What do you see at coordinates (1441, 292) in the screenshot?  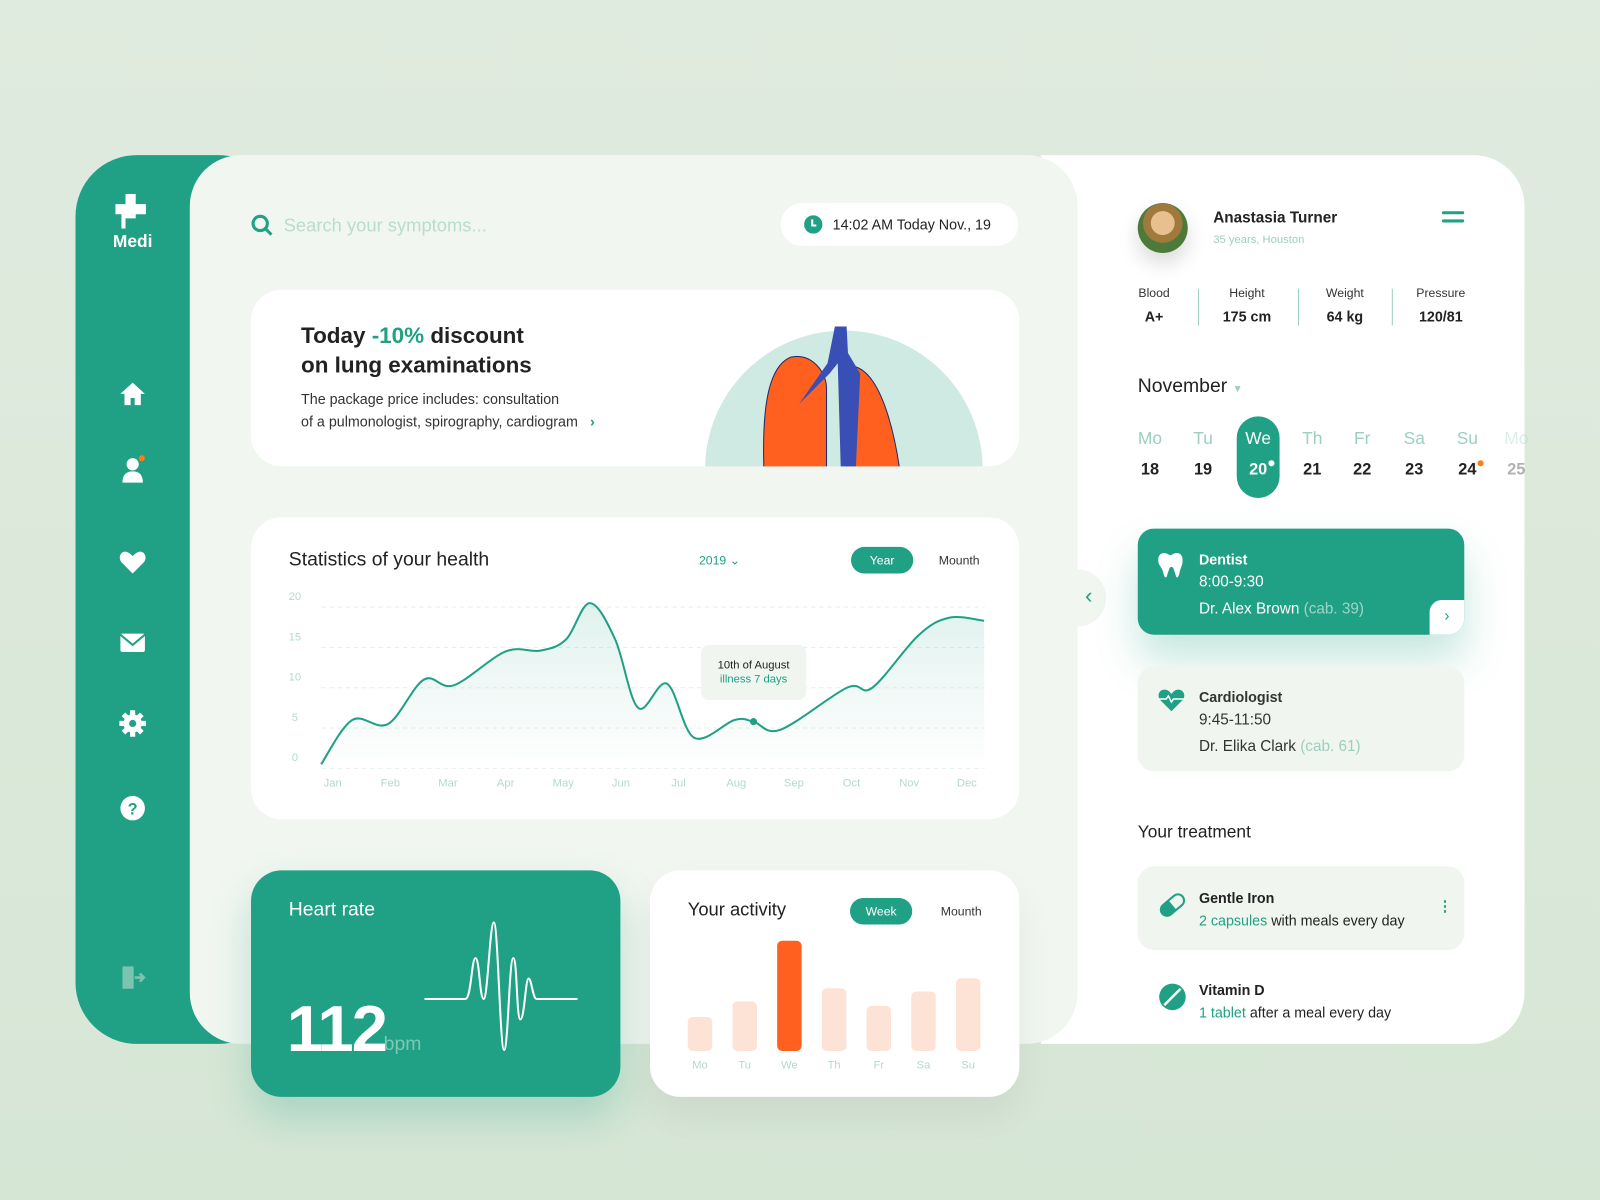 I see `stat-label: Pressure` at bounding box center [1441, 292].